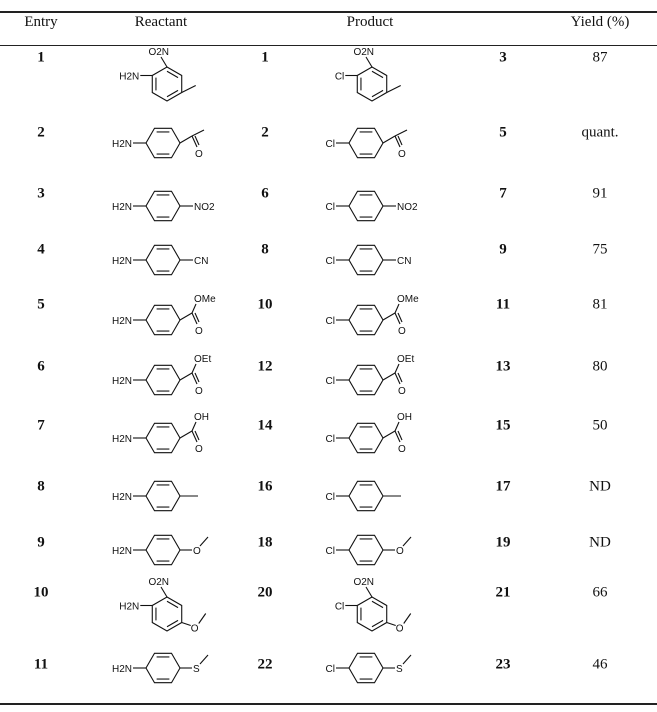 This screenshot has height=712, width=657. What do you see at coordinates (163, 606) in the screenshot?
I see `reactant-structure: H2N O2N O` at bounding box center [163, 606].